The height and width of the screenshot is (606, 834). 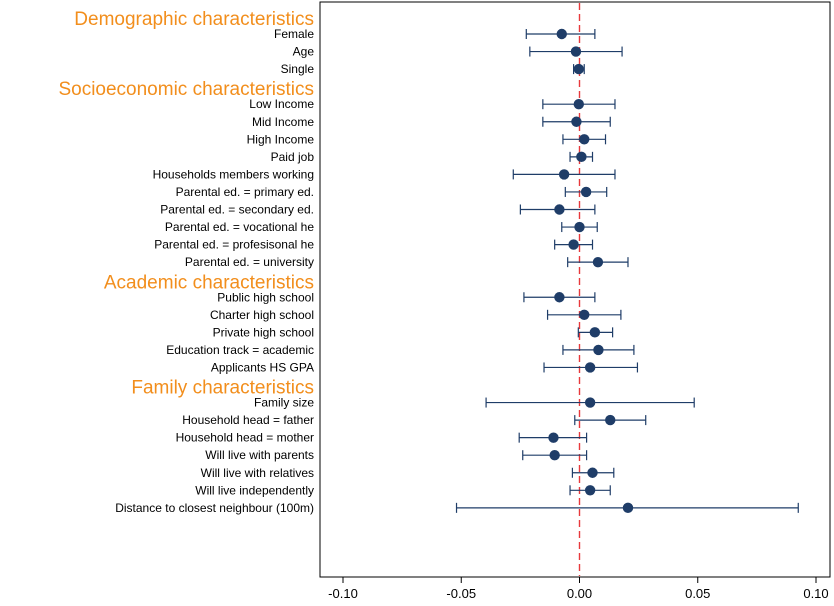 I want to click on coefficient-label: Will live with parents, so click(x=259, y=455).